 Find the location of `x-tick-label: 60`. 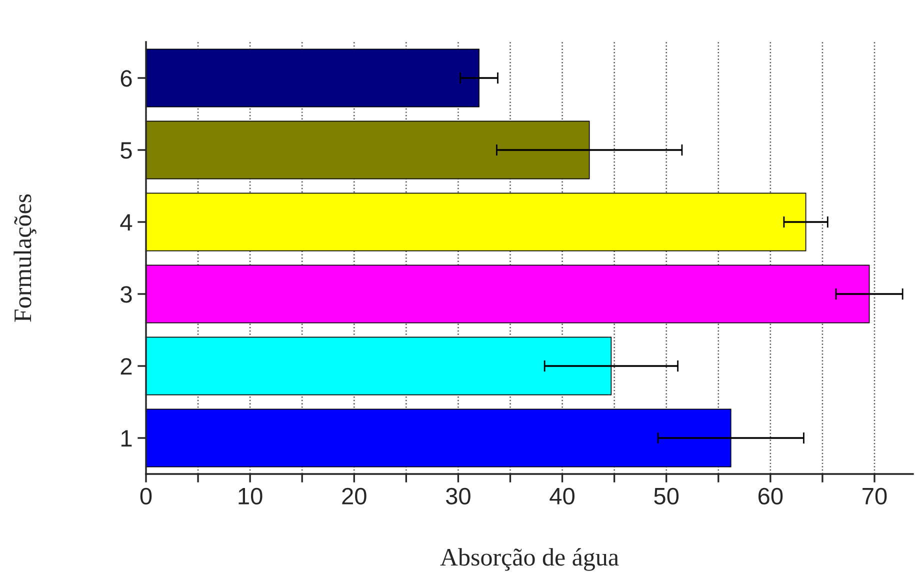

x-tick-label: 60 is located at coordinates (770, 496).